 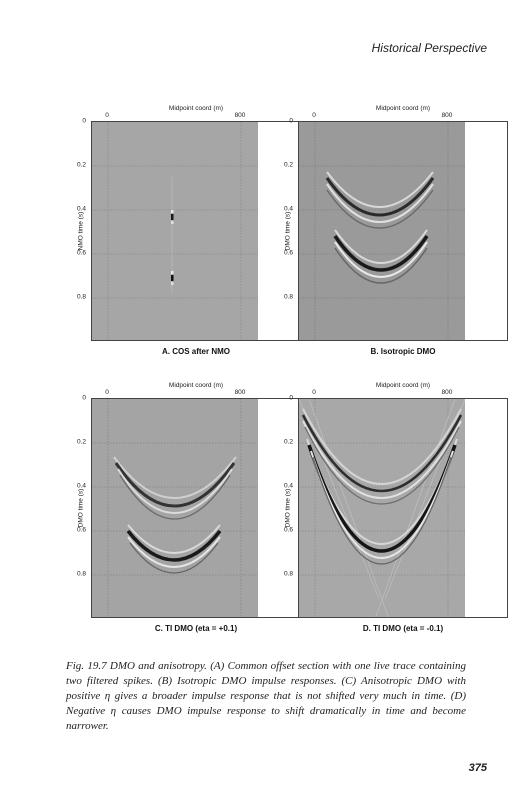 What do you see at coordinates (196, 385) in the screenshot?
I see `panel-c-x-axis-title: Midpoint coord (m)` at bounding box center [196, 385].